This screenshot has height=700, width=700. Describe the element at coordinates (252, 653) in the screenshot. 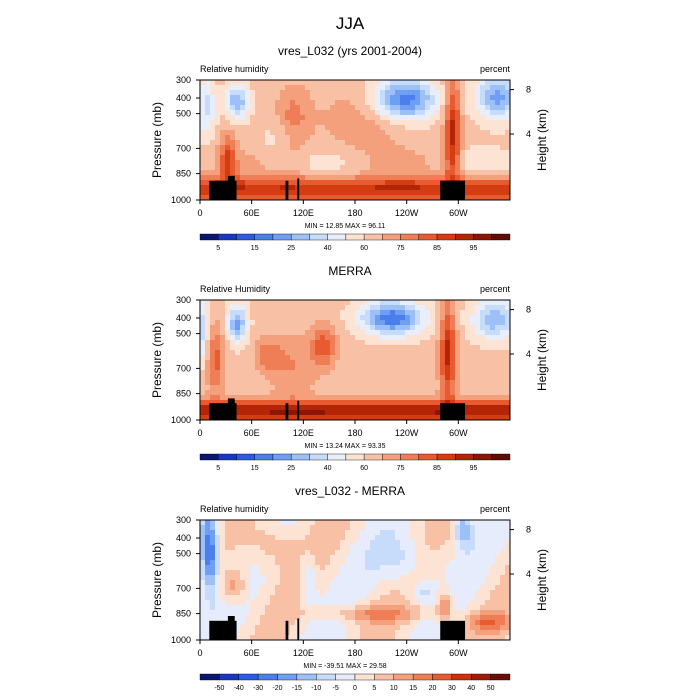

I see `x-tick-label: 60E` at that location.